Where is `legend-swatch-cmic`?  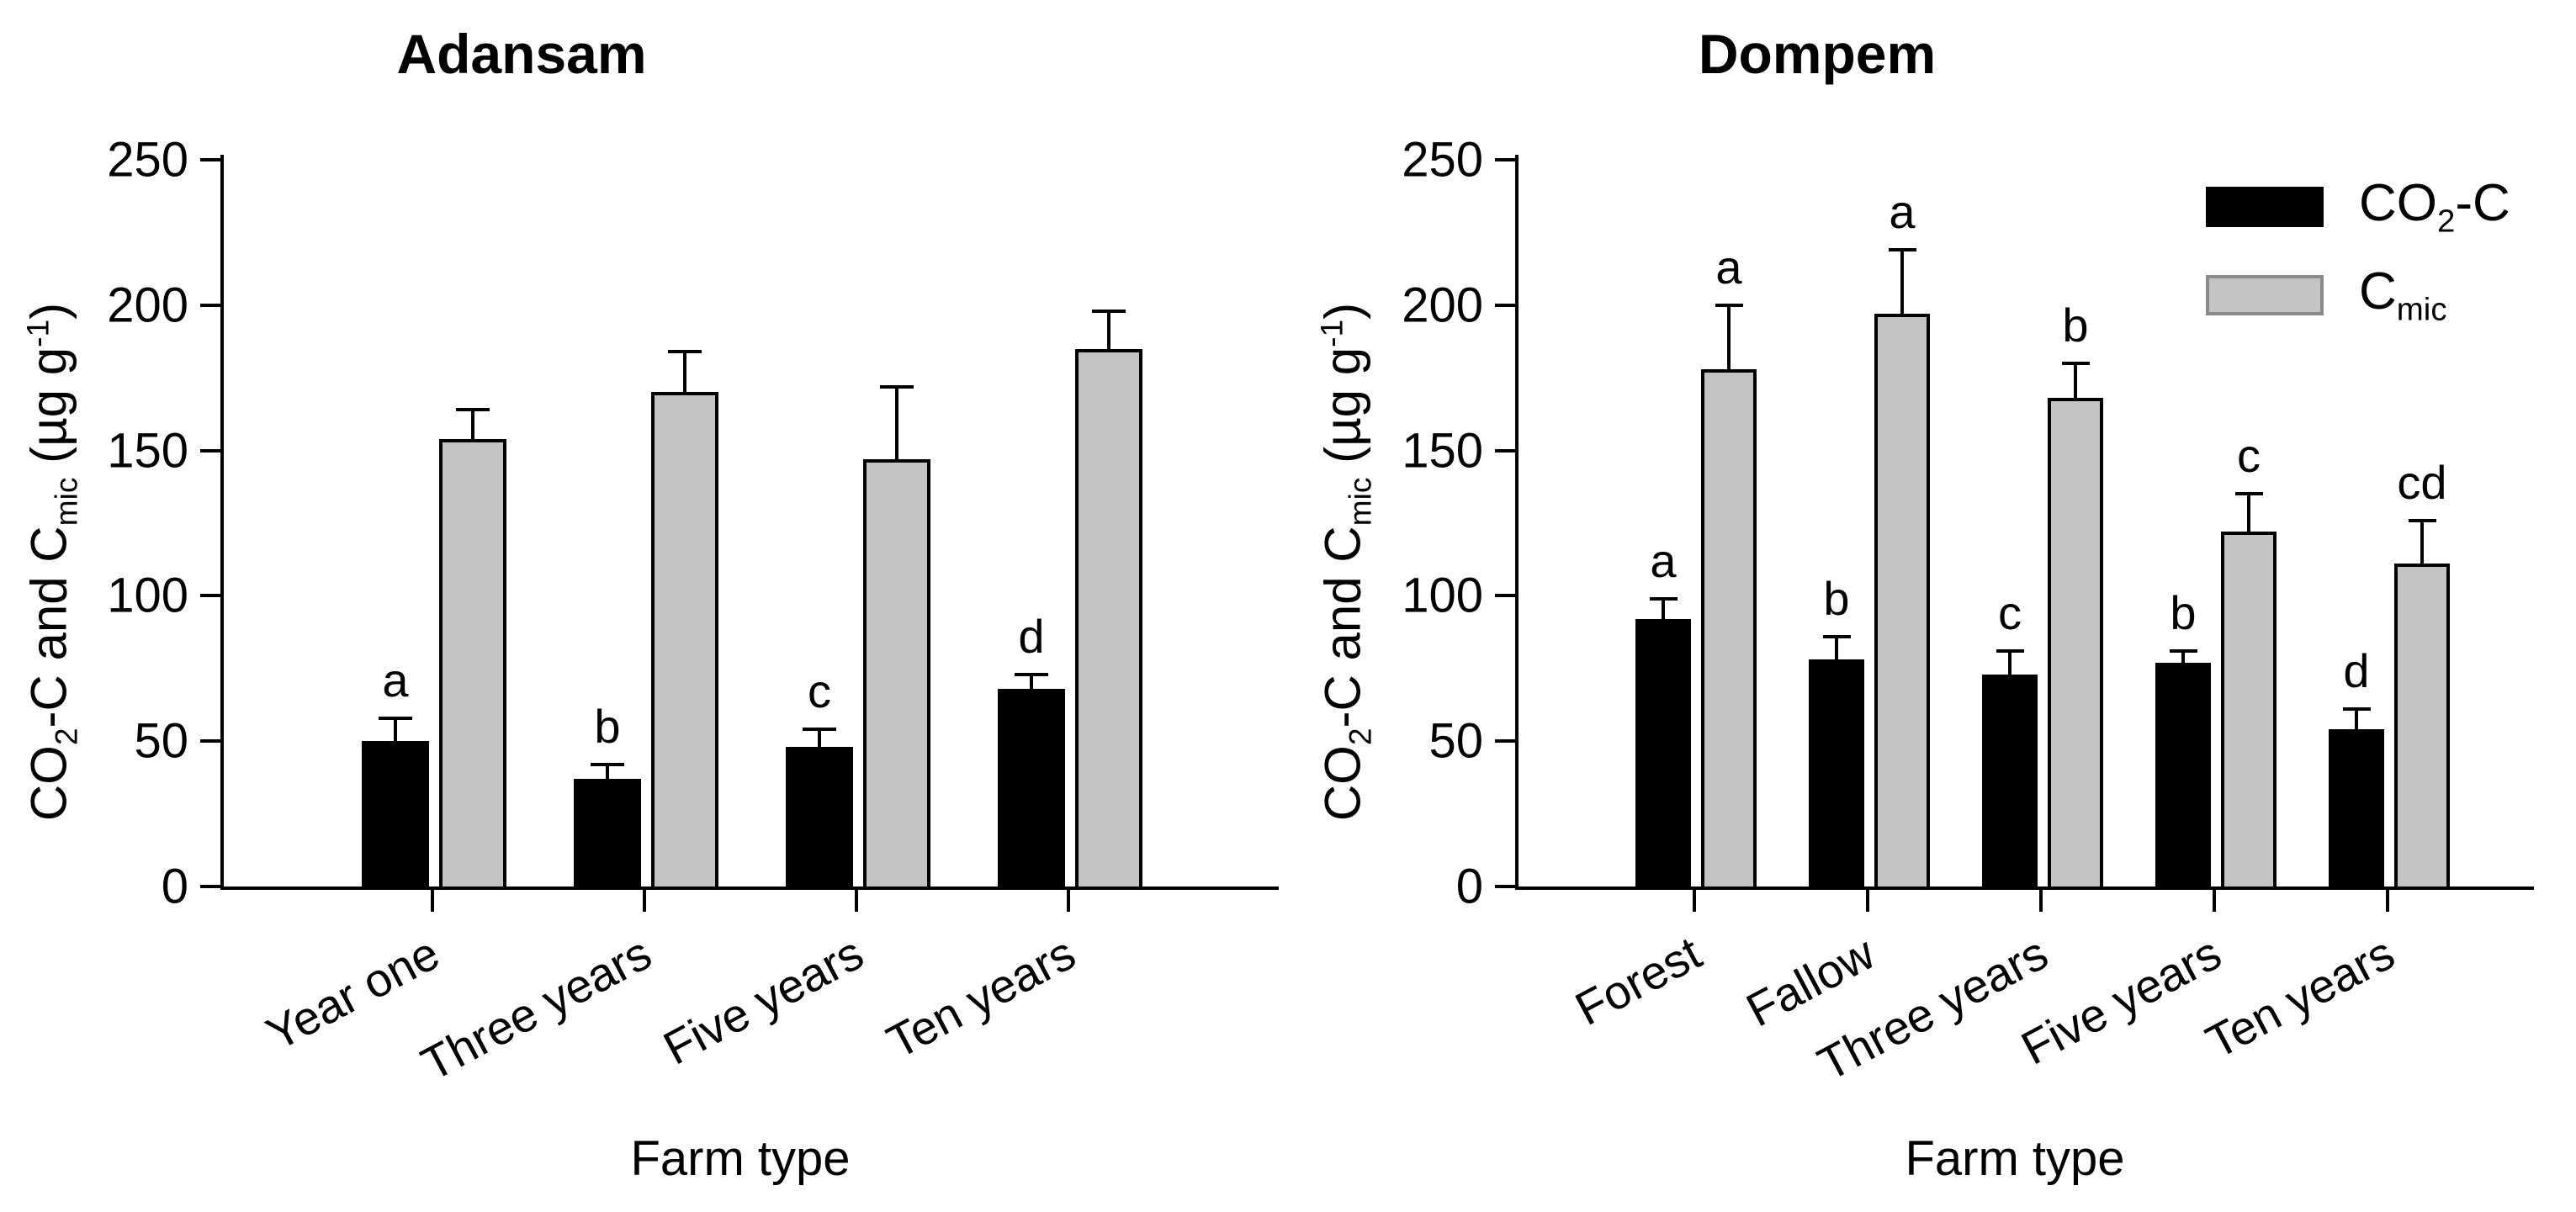
legend-swatch-cmic is located at coordinates (2265, 295).